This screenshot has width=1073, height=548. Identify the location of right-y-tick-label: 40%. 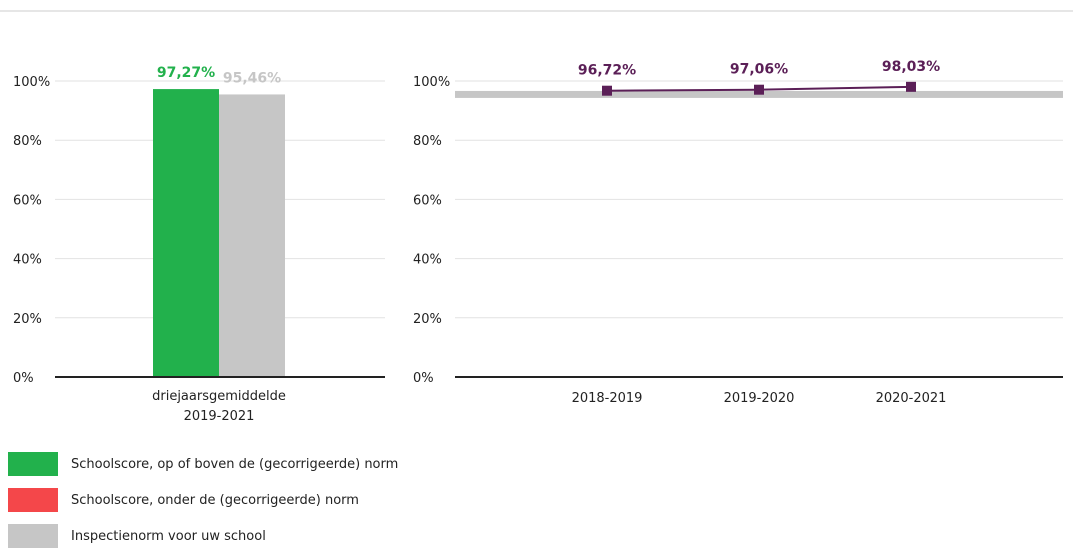
(427, 260).